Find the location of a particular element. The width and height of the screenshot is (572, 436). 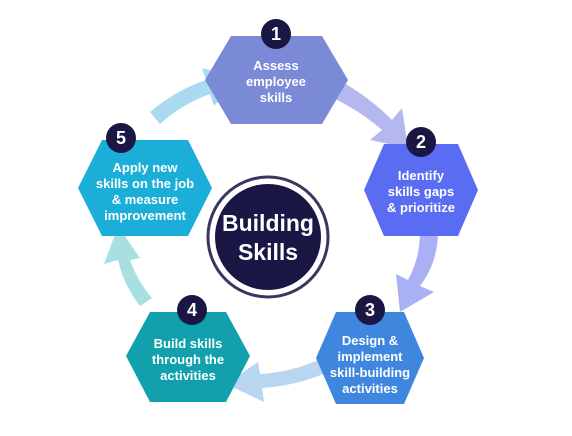

center-title-line-2: Skills is located at coordinates (268, 252).